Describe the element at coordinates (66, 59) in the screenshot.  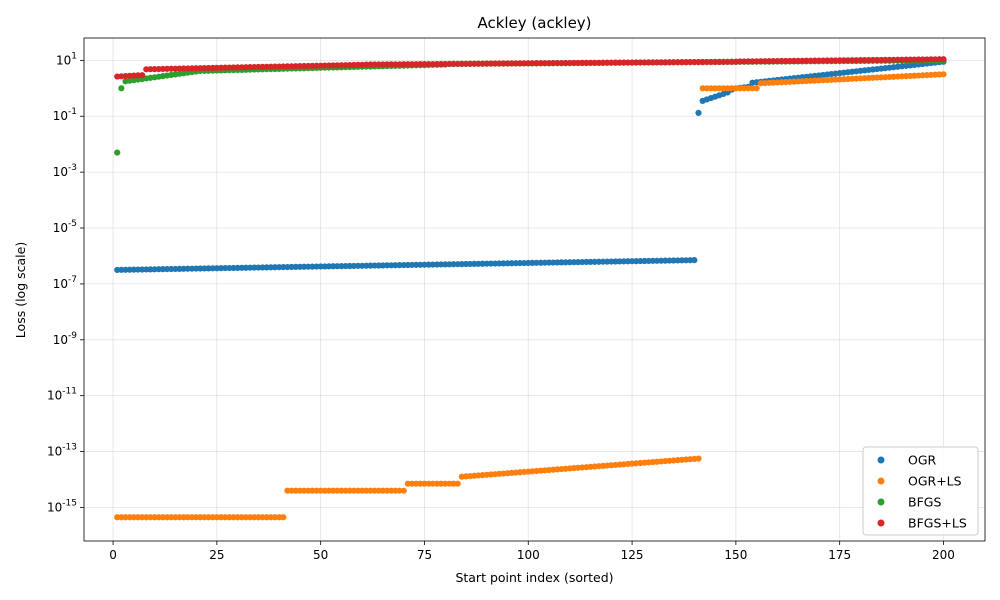
I see `y-tick-label: 10¹` at that location.